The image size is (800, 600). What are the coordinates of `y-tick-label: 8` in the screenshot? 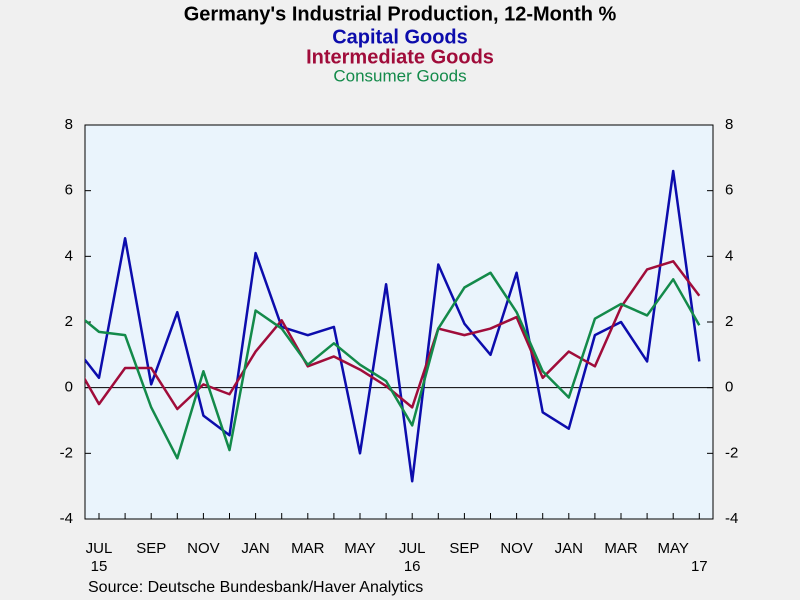 It's located at (69, 124).